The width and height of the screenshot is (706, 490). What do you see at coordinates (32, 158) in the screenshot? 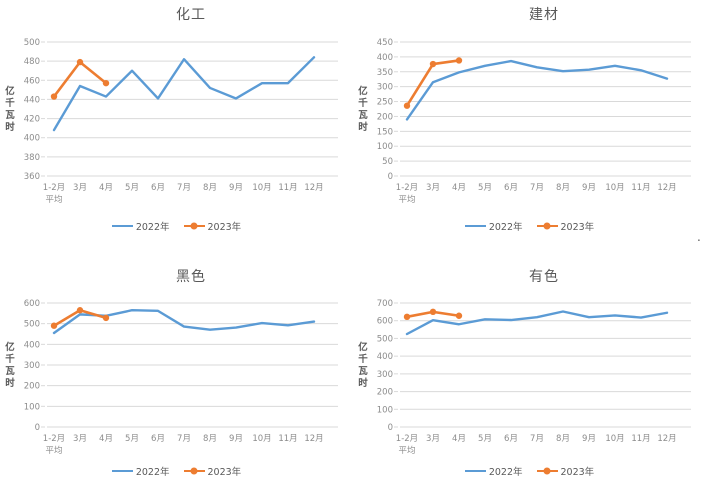
I see `svg-text: 380` at bounding box center [32, 158].